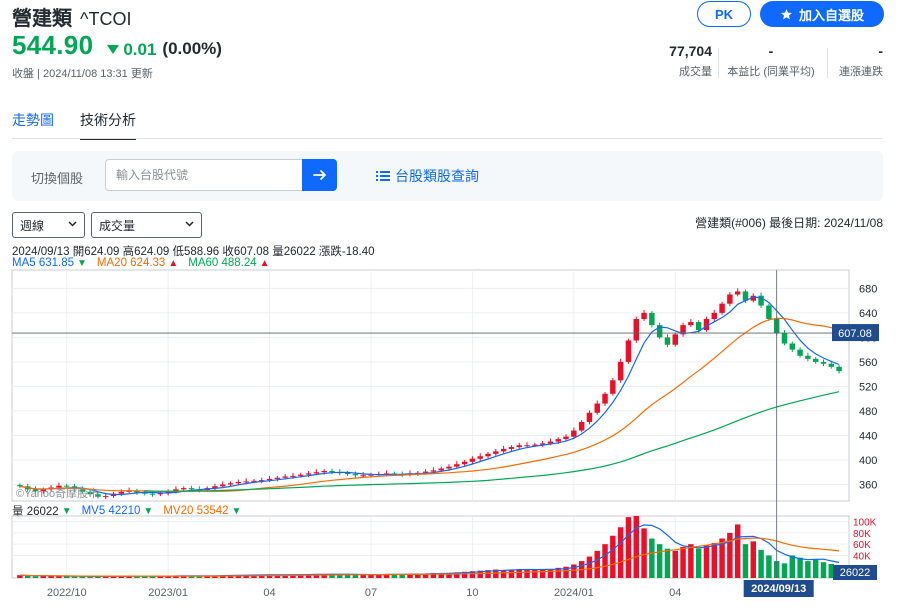  What do you see at coordinates (57, 178) in the screenshot?
I see `search-label: 切換個股` at bounding box center [57, 178].